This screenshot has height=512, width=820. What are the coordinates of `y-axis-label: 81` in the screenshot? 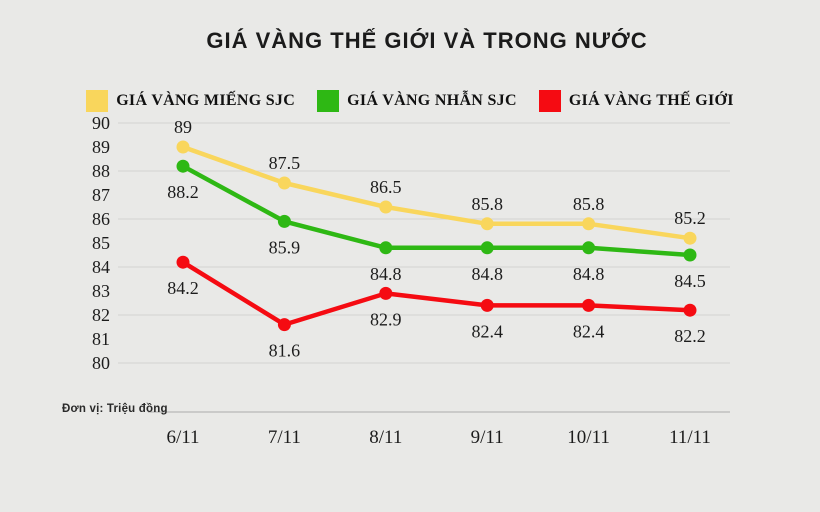 It's located at (101, 339).